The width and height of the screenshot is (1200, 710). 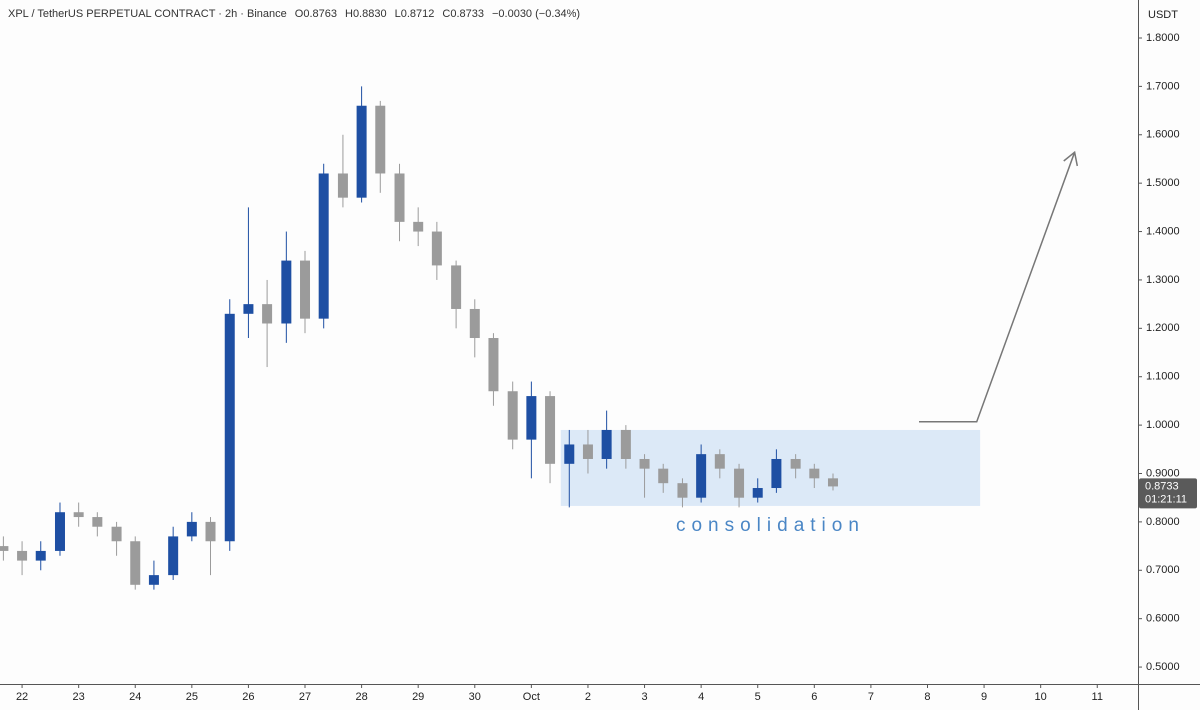 What do you see at coordinates (1163, 377) in the screenshot?
I see `y-tick-label: 1.1000` at bounding box center [1163, 377].